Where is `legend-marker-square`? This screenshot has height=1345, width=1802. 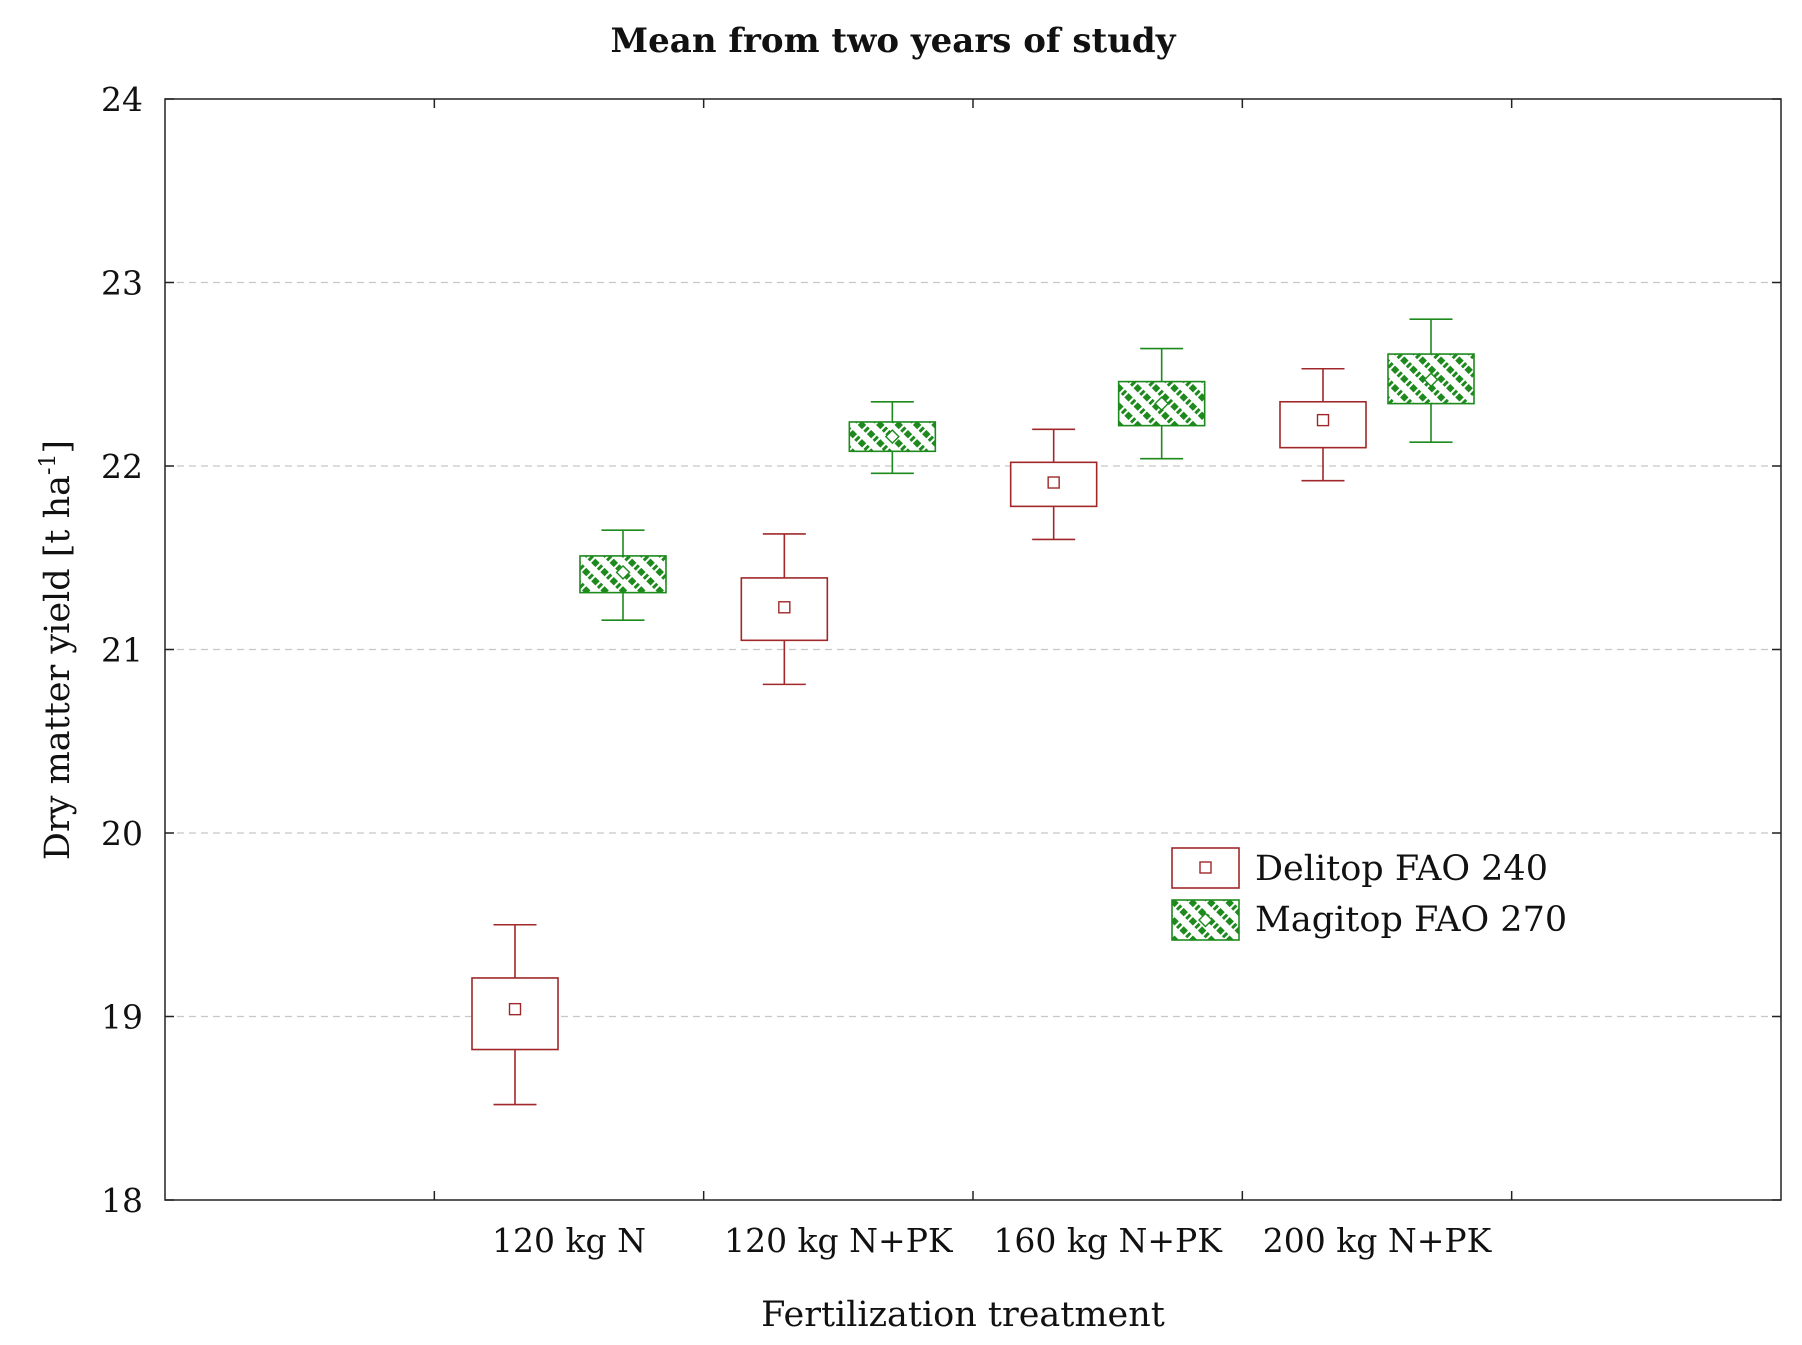
legend-marker-square is located at coordinates (1205, 867).